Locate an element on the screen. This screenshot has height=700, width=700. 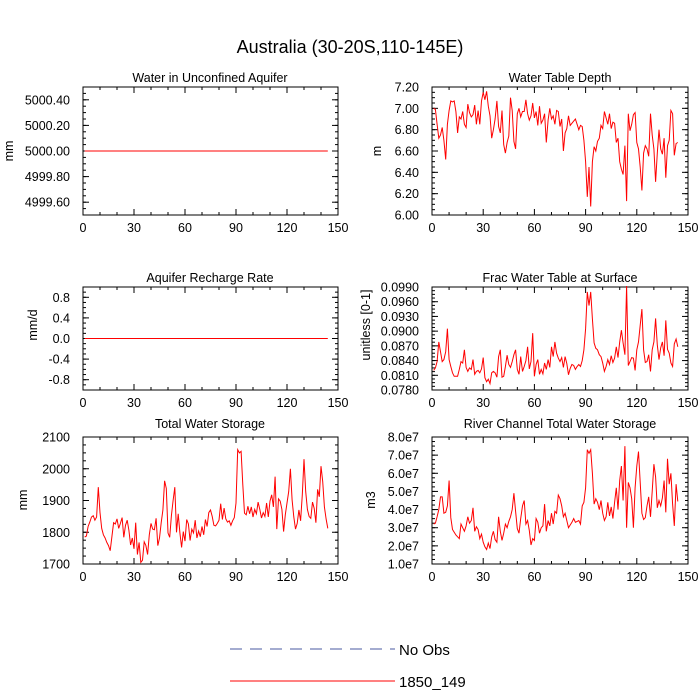
panel-title: Water in Unconfined Aquifer is located at coordinates (209, 78).